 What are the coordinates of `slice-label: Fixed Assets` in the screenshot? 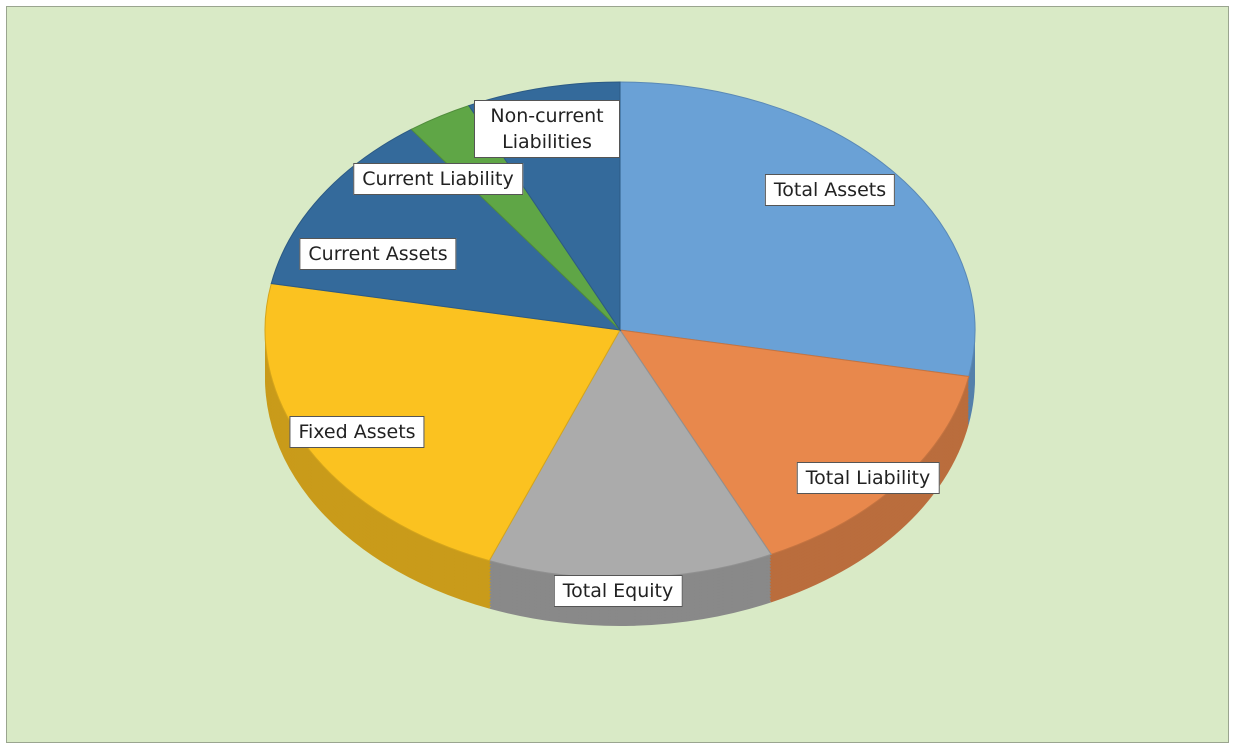 It's located at (357, 432).